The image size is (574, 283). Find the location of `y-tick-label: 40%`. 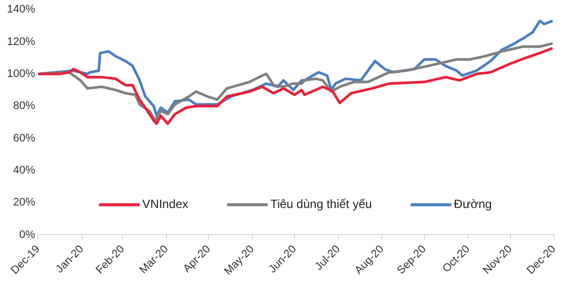

y-tick-label: 40% is located at coordinates (24, 170).